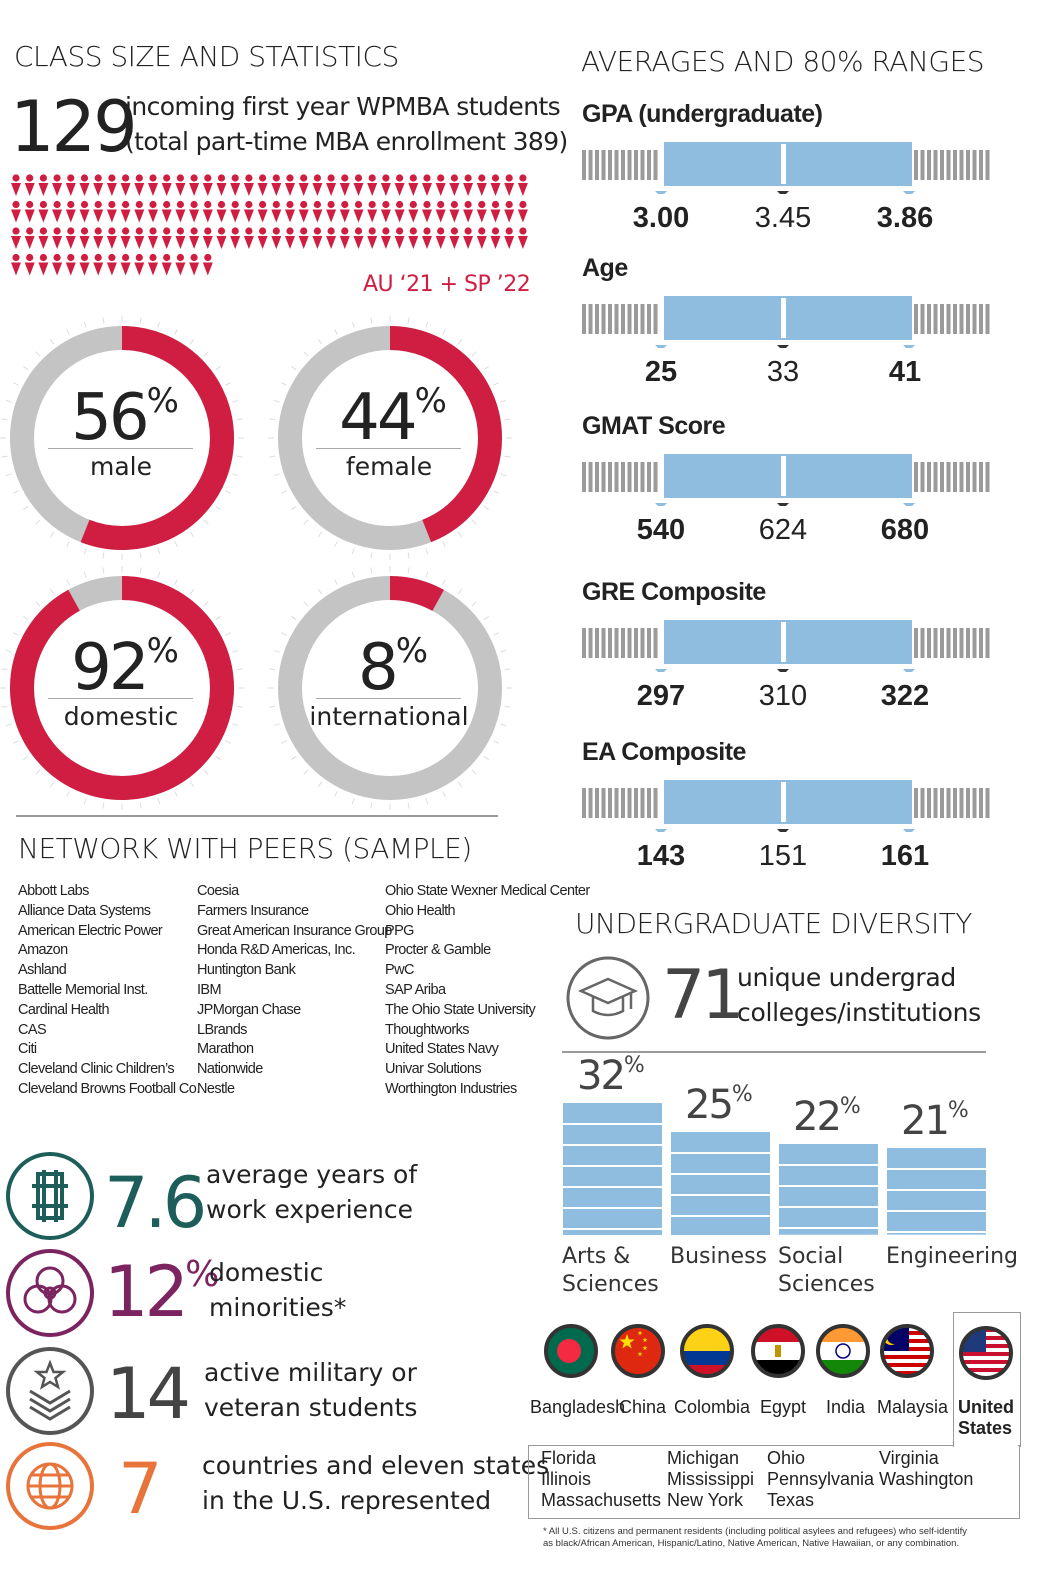  Describe the element at coordinates (952, 1256) in the screenshot. I see `bar-label-line1: Engineering` at that location.